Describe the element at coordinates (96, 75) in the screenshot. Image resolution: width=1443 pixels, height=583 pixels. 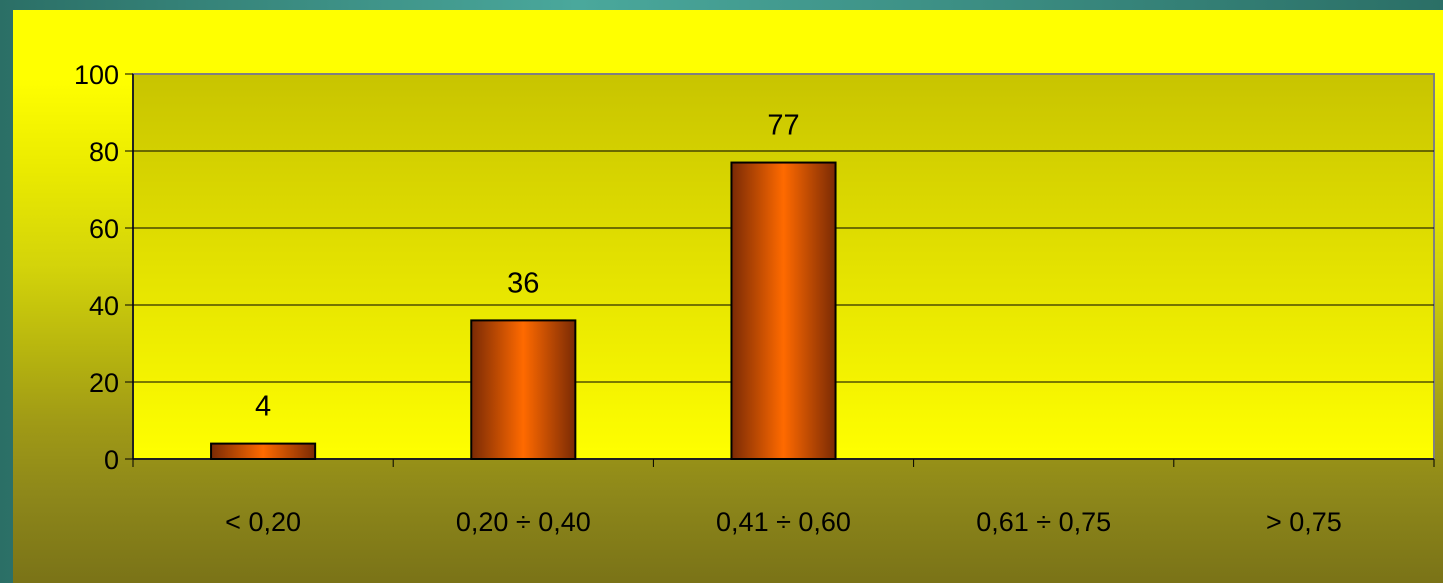
I see `y-tick-label: 100` at that location.